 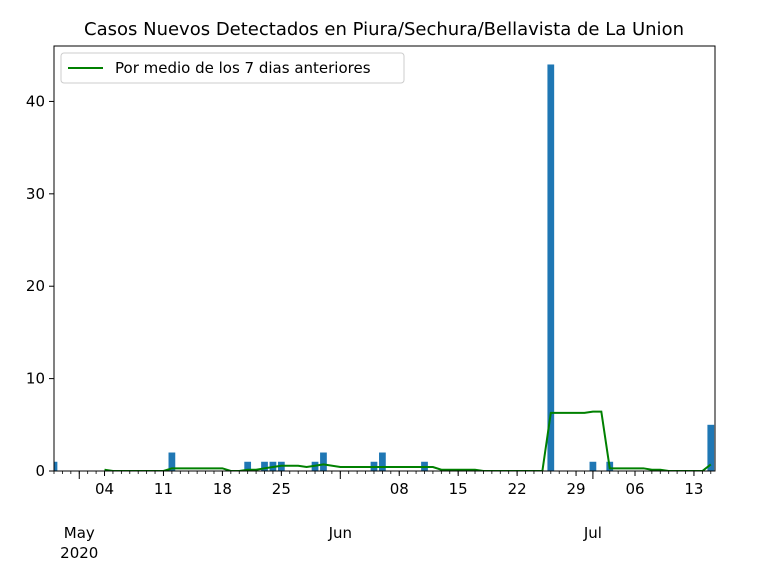 What do you see at coordinates (634, 489) in the screenshot?
I see `x-tick-label-2020-07-06: 06` at bounding box center [634, 489].